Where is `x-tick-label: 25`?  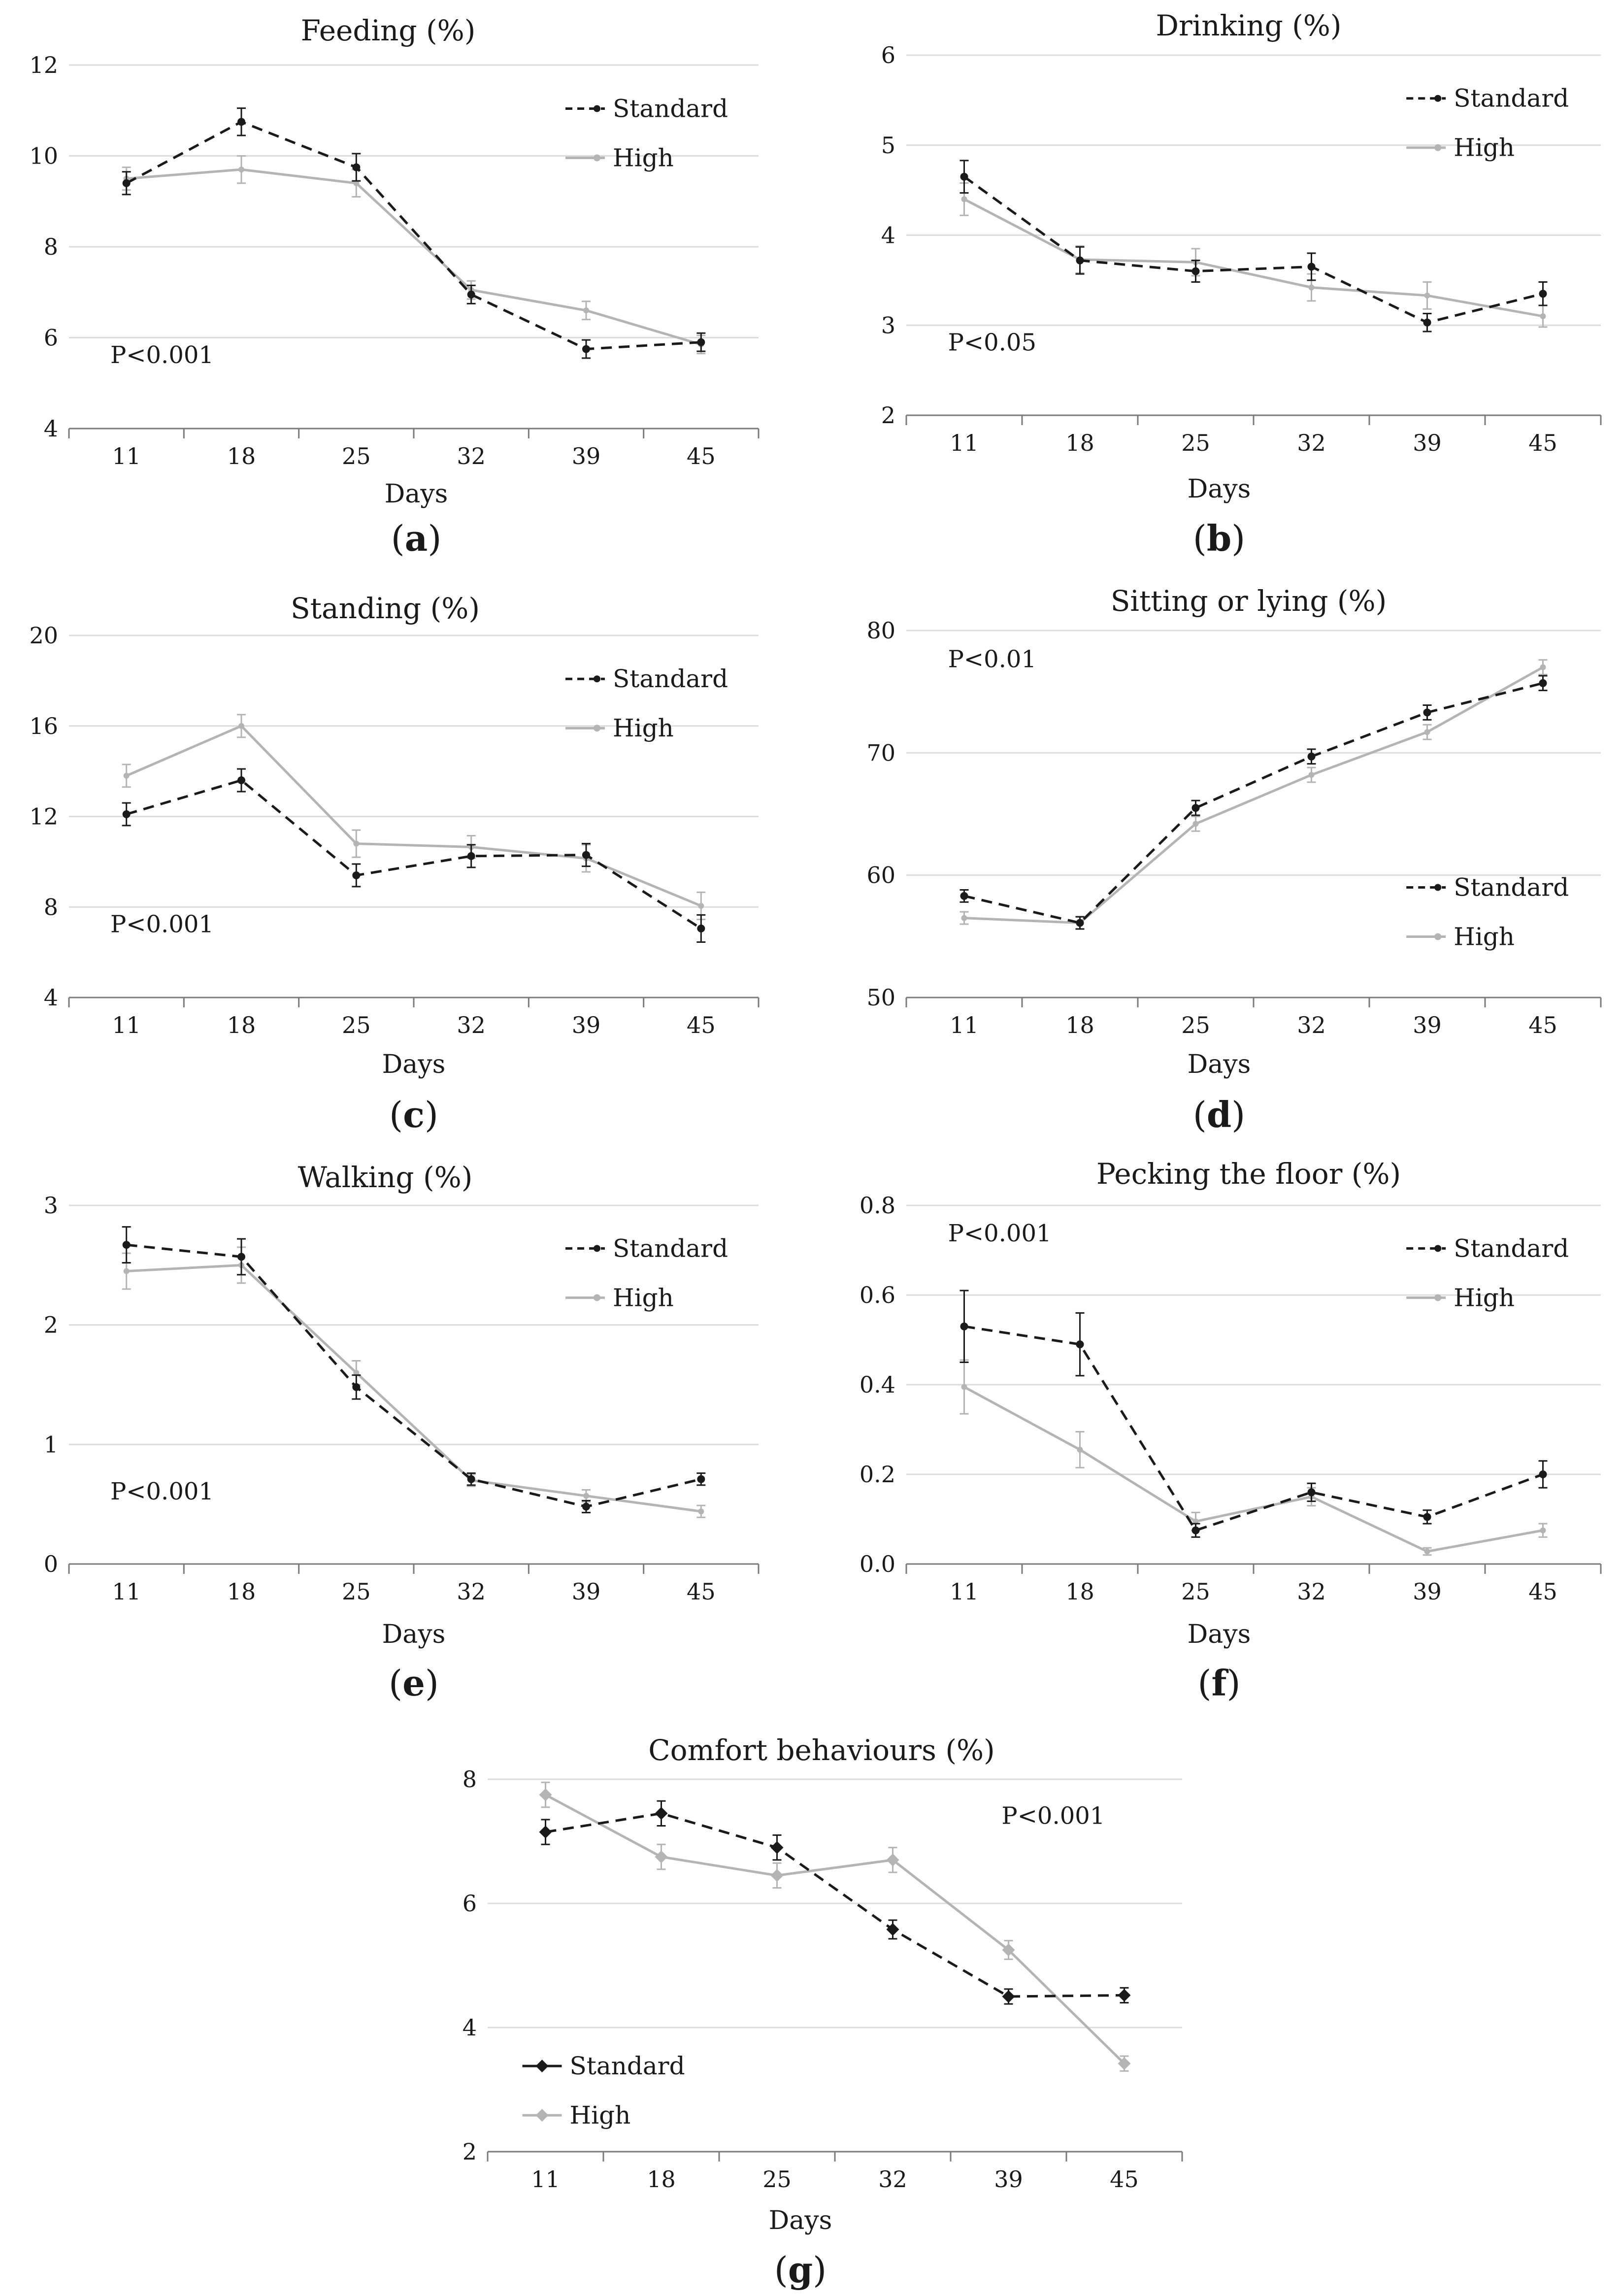 x-tick-label: 25 is located at coordinates (356, 1591).